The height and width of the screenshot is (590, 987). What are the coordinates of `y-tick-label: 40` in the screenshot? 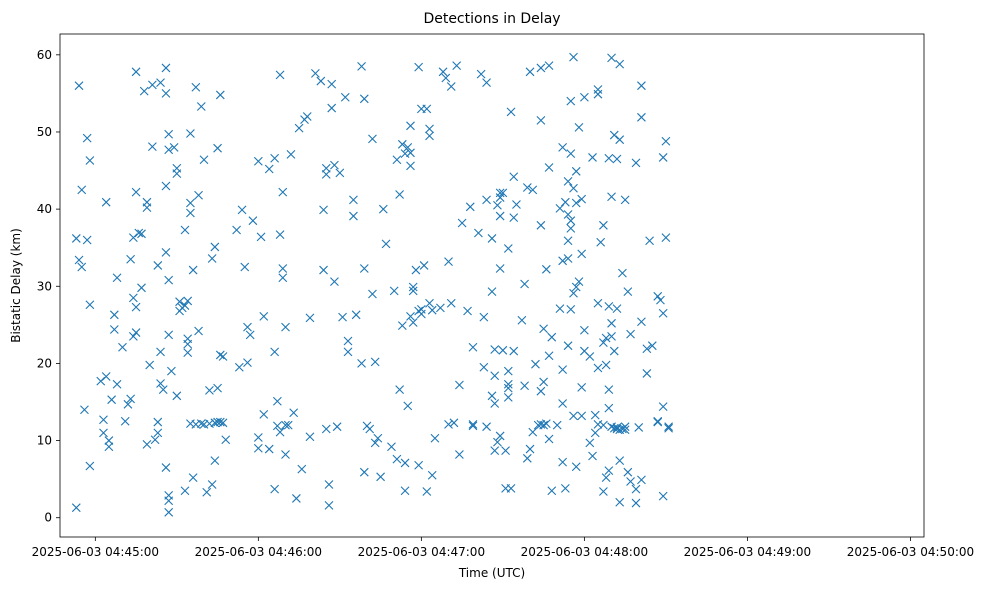 It's located at (44, 209).